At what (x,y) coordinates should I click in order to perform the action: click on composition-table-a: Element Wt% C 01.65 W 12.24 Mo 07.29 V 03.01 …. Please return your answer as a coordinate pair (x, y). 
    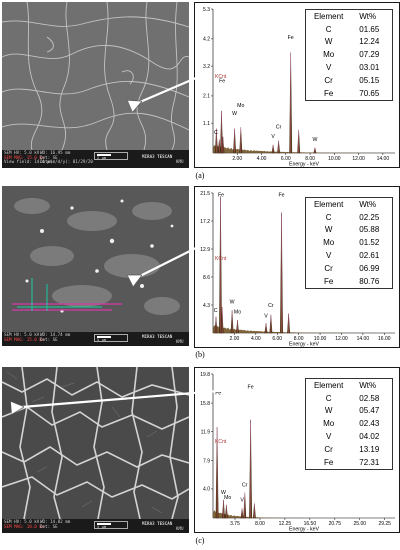
    Looking at the image, I should click on (349, 55).